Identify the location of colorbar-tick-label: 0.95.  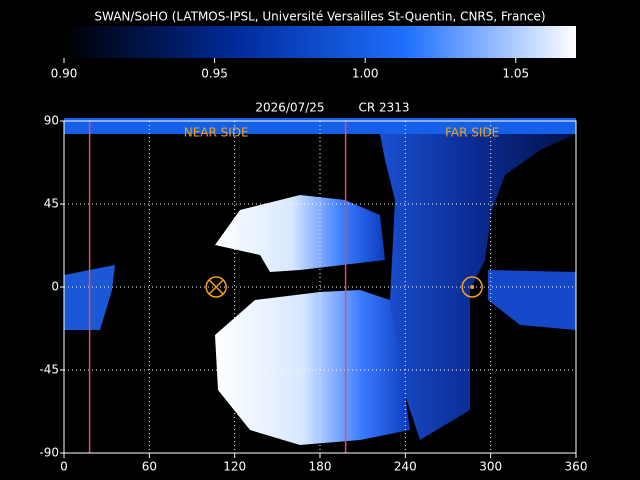
(214, 74).